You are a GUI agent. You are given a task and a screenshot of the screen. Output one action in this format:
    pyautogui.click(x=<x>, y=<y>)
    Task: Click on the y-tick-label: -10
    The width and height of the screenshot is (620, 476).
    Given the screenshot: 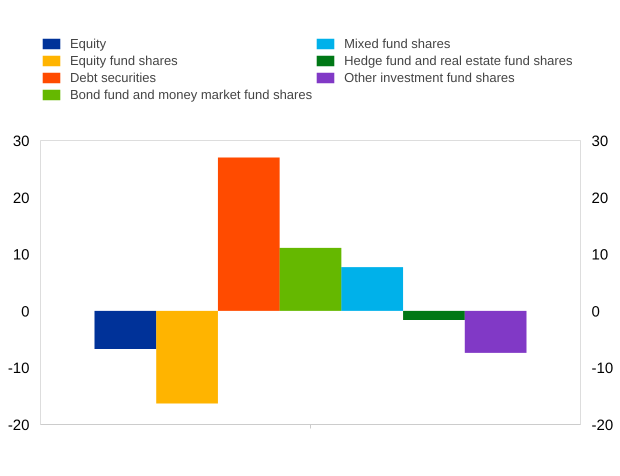 What is the action you would take?
    pyautogui.click(x=19, y=369)
    